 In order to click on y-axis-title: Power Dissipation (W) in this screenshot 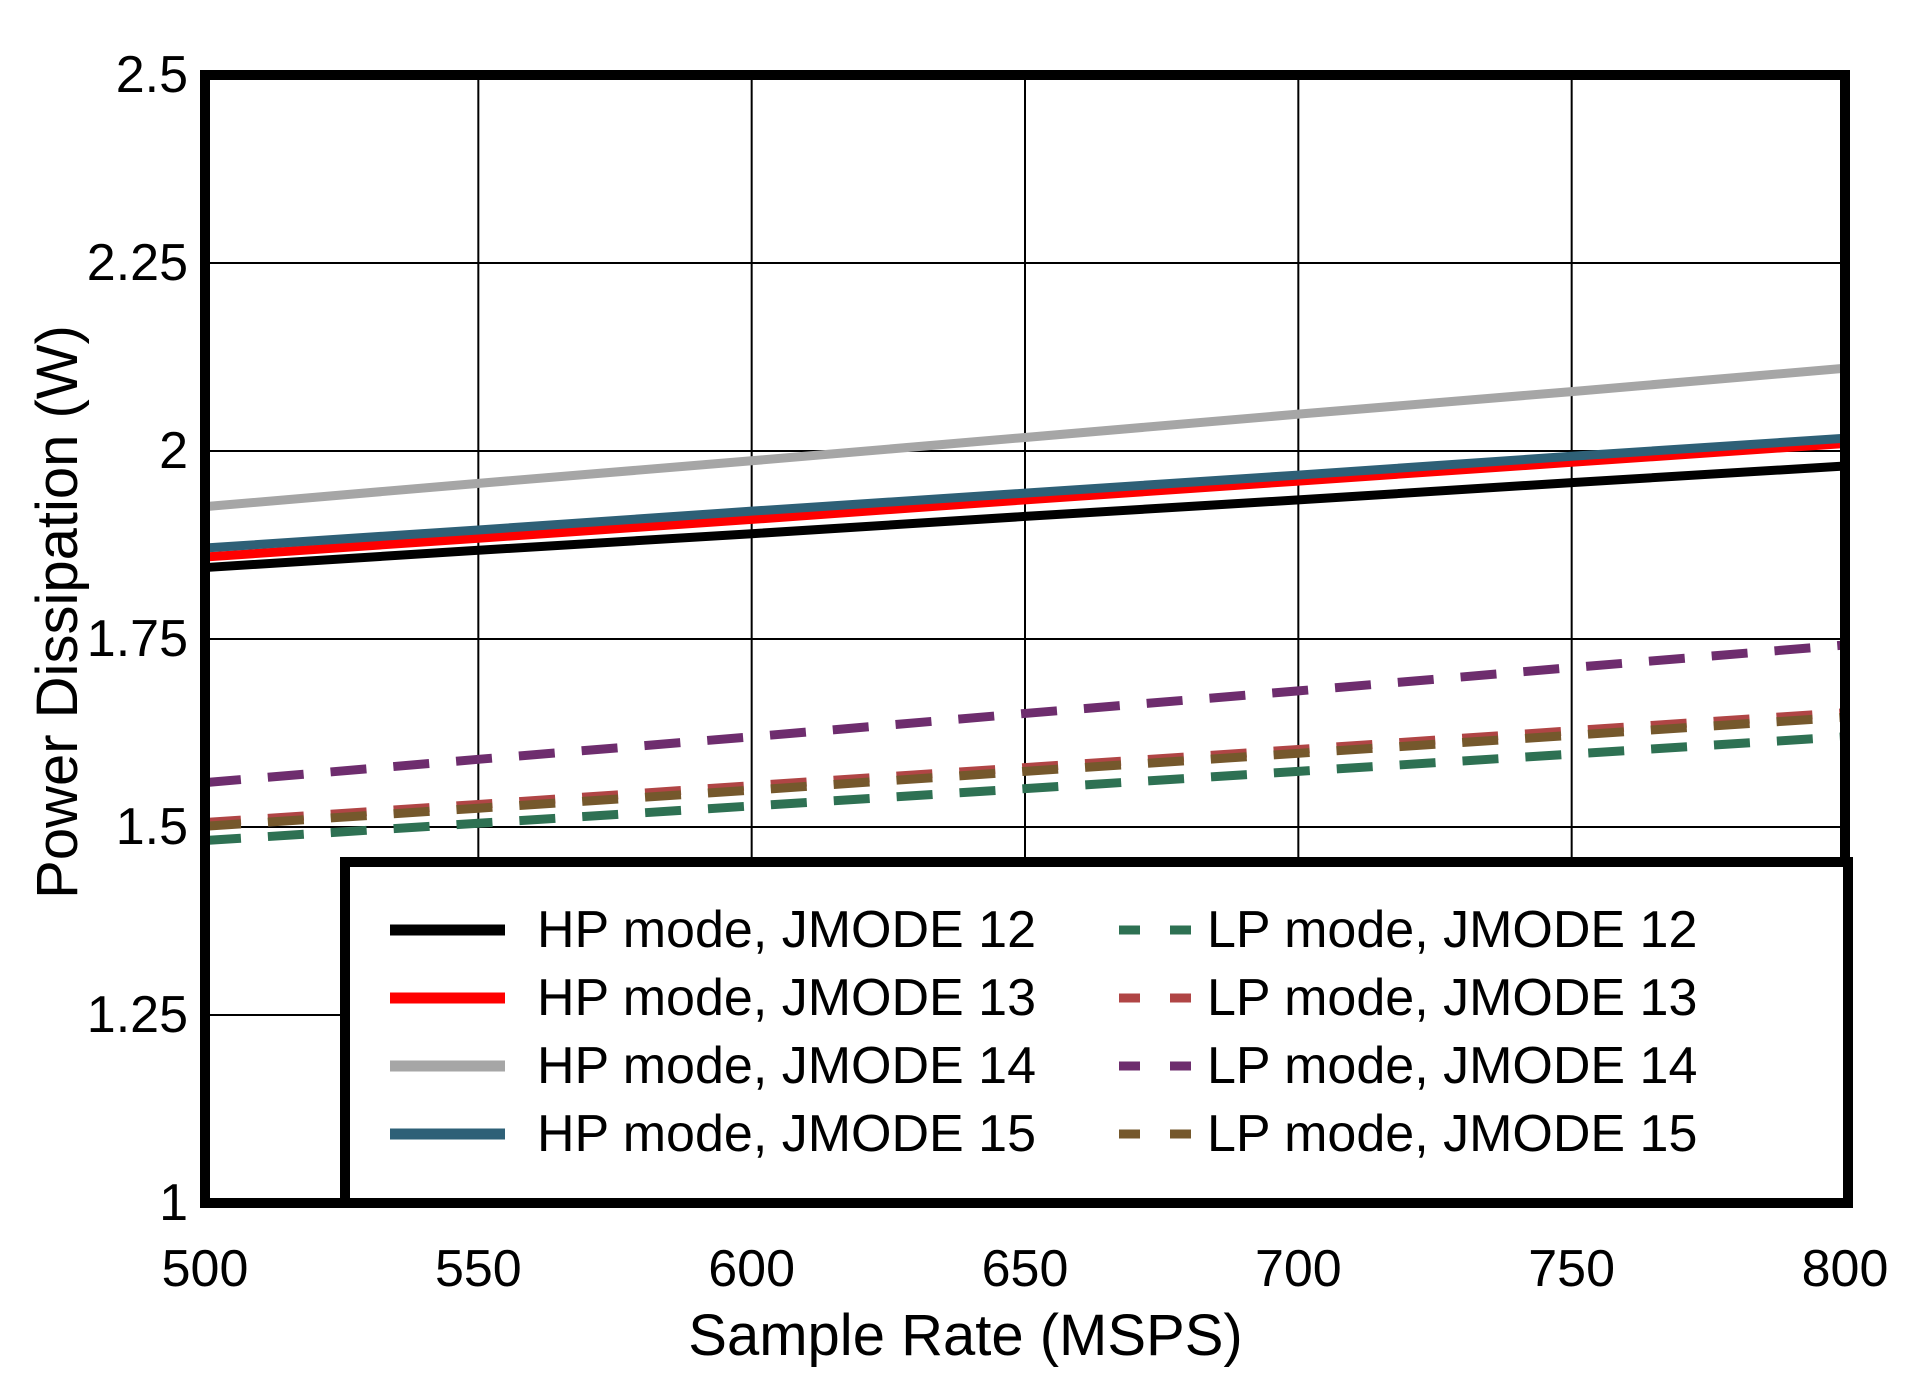, I will do `click(57, 612)`.